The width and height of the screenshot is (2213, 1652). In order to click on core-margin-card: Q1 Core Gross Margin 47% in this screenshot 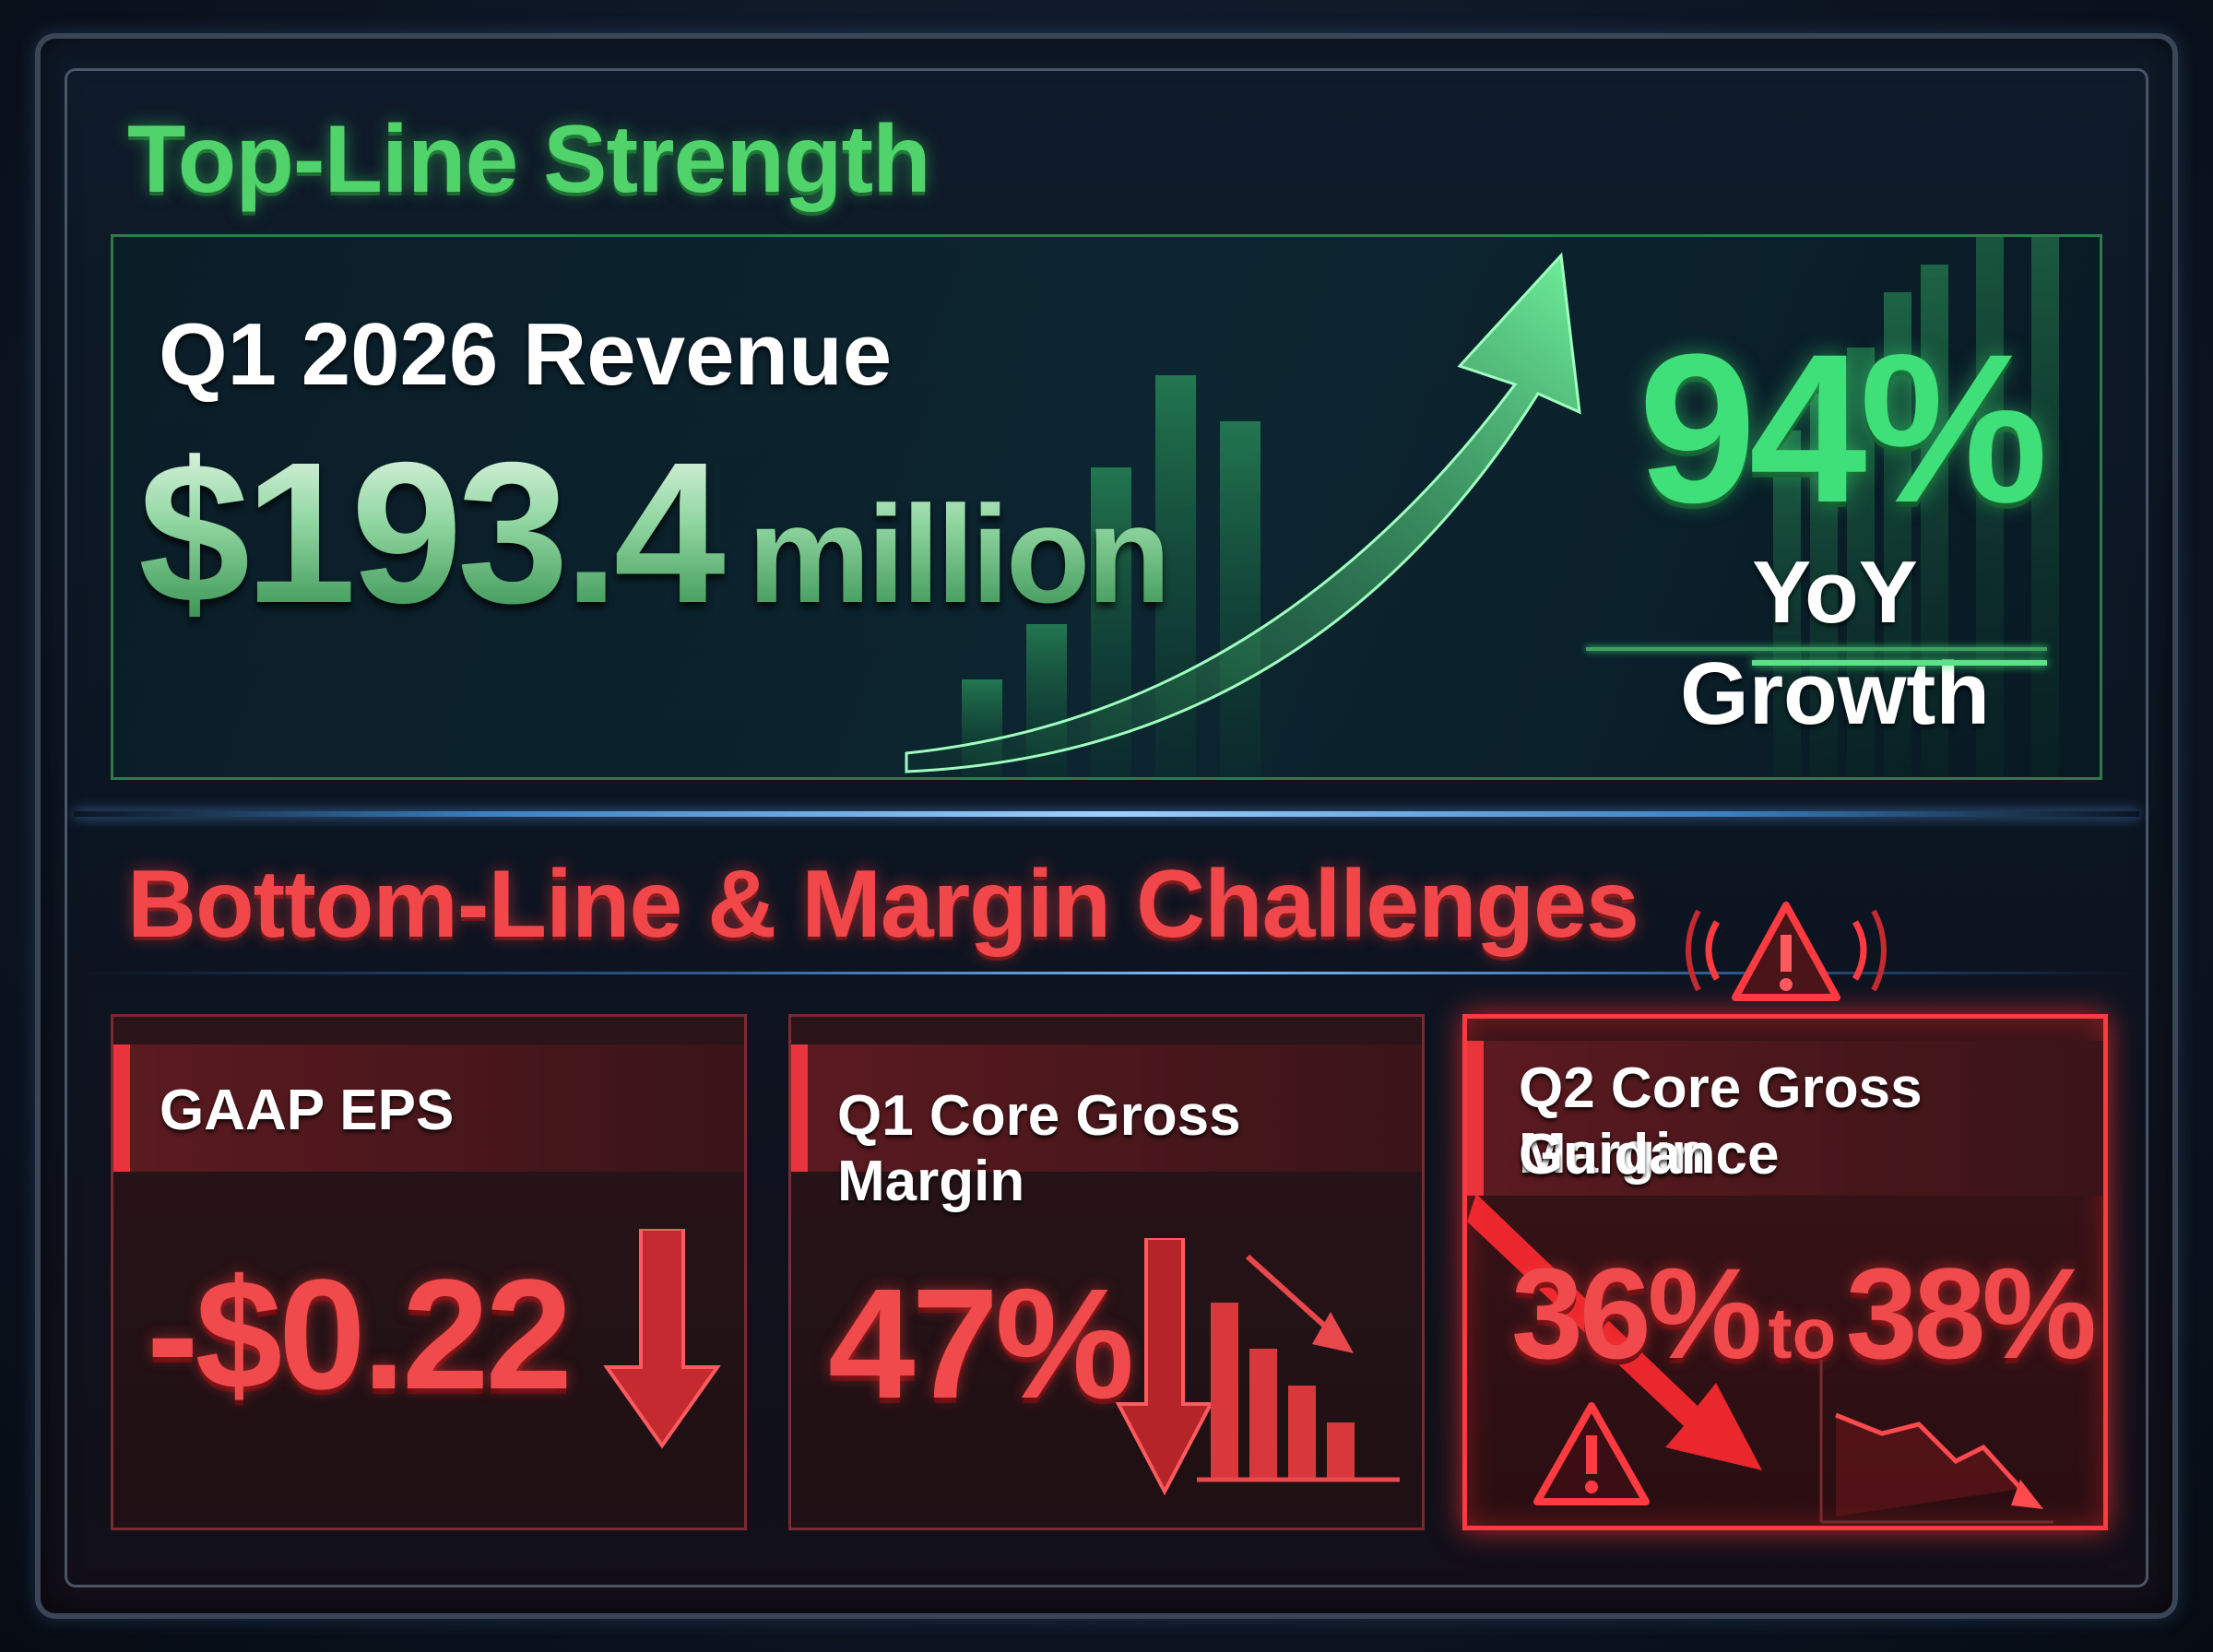, I will do `click(1106, 1272)`.